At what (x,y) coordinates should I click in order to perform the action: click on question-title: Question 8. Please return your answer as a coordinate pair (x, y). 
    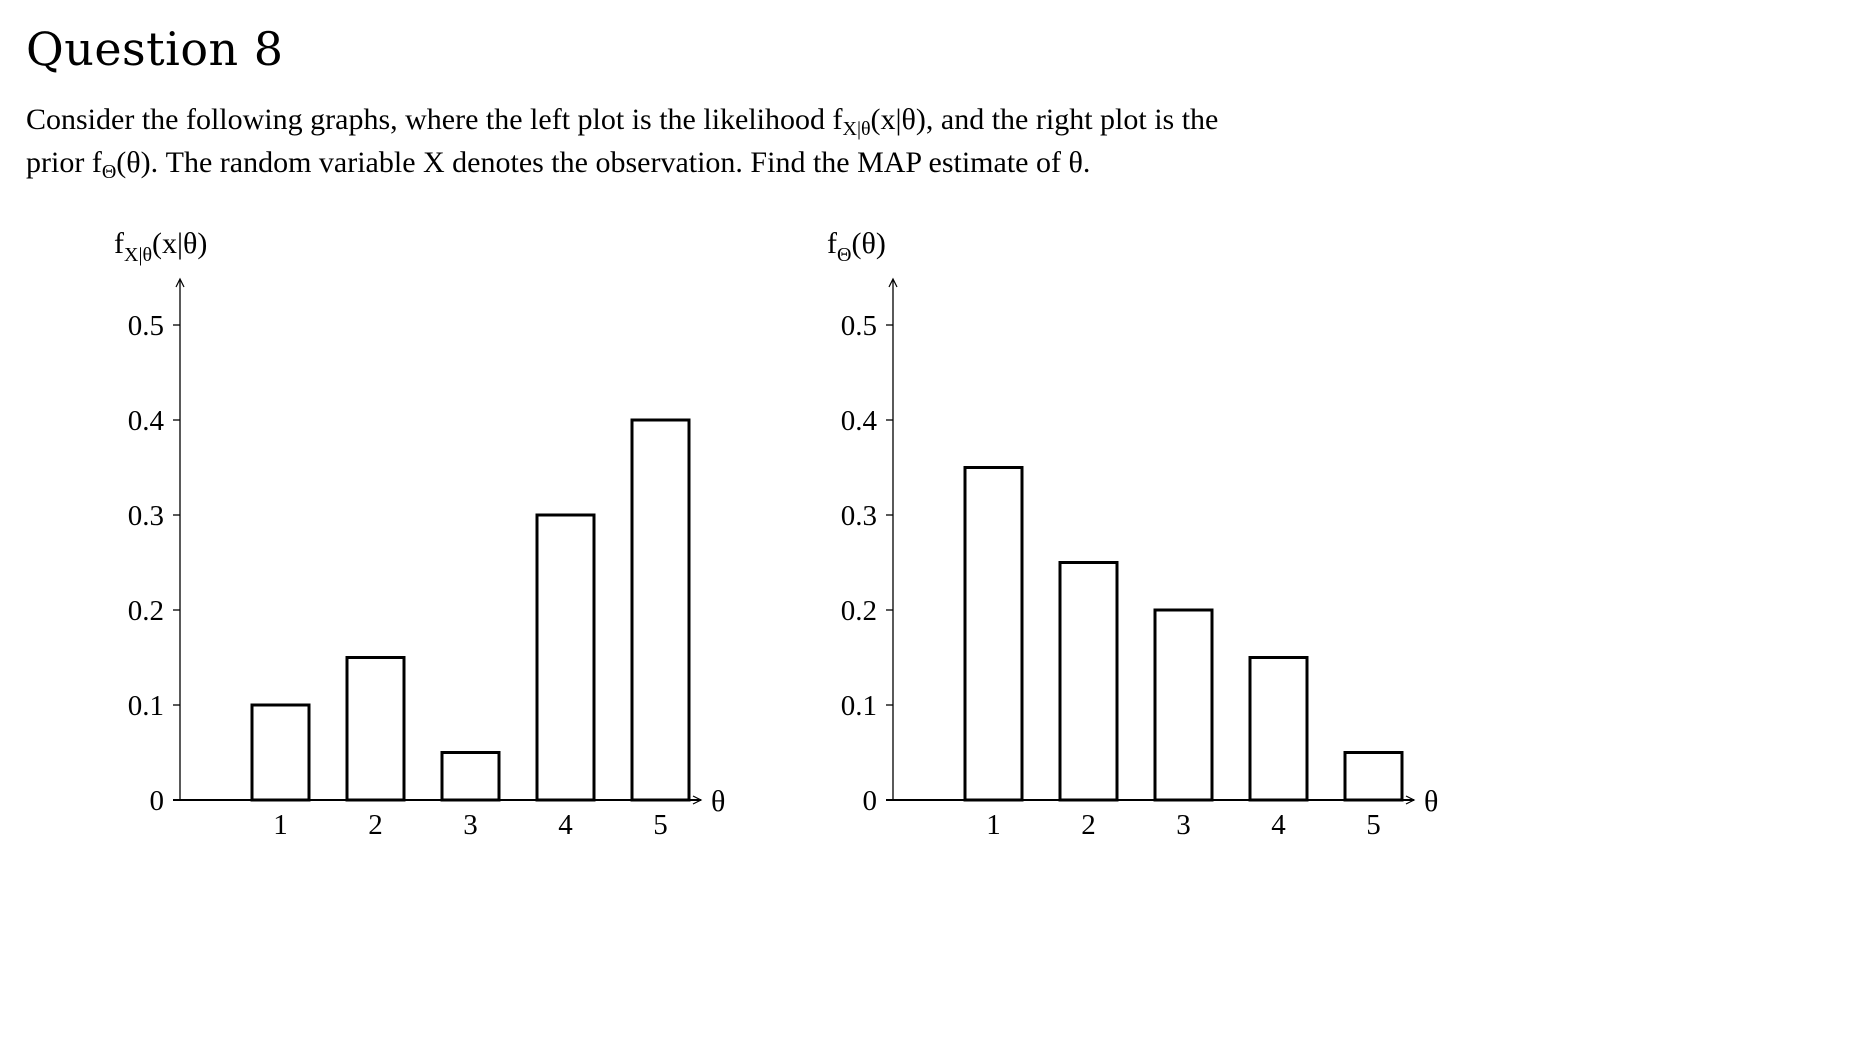
    Looking at the image, I should click on (155, 49).